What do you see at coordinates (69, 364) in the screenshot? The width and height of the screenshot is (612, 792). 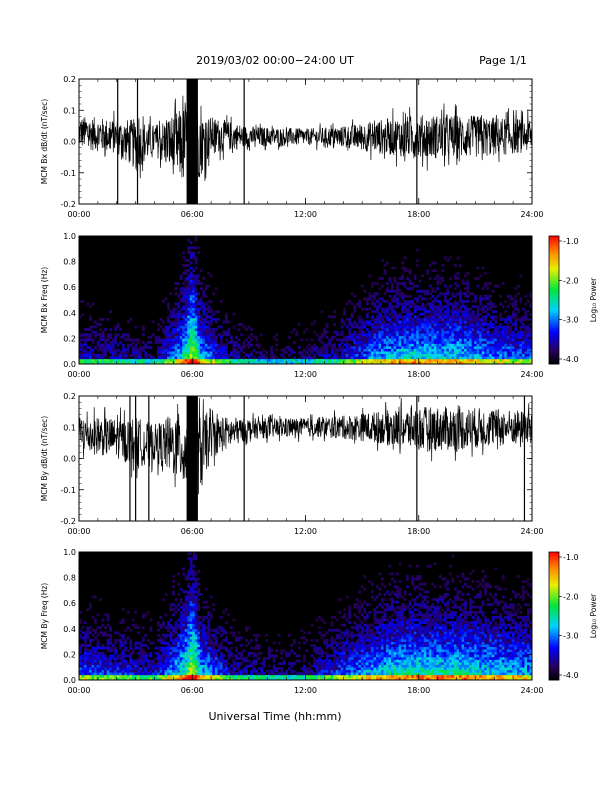 I see `y-tick-label: 0.0` at bounding box center [69, 364].